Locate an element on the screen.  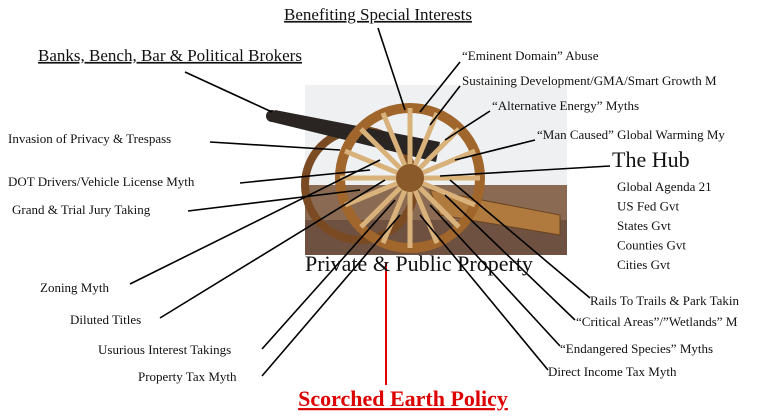
spoke-label: Diluted Titles is located at coordinates (105, 319).